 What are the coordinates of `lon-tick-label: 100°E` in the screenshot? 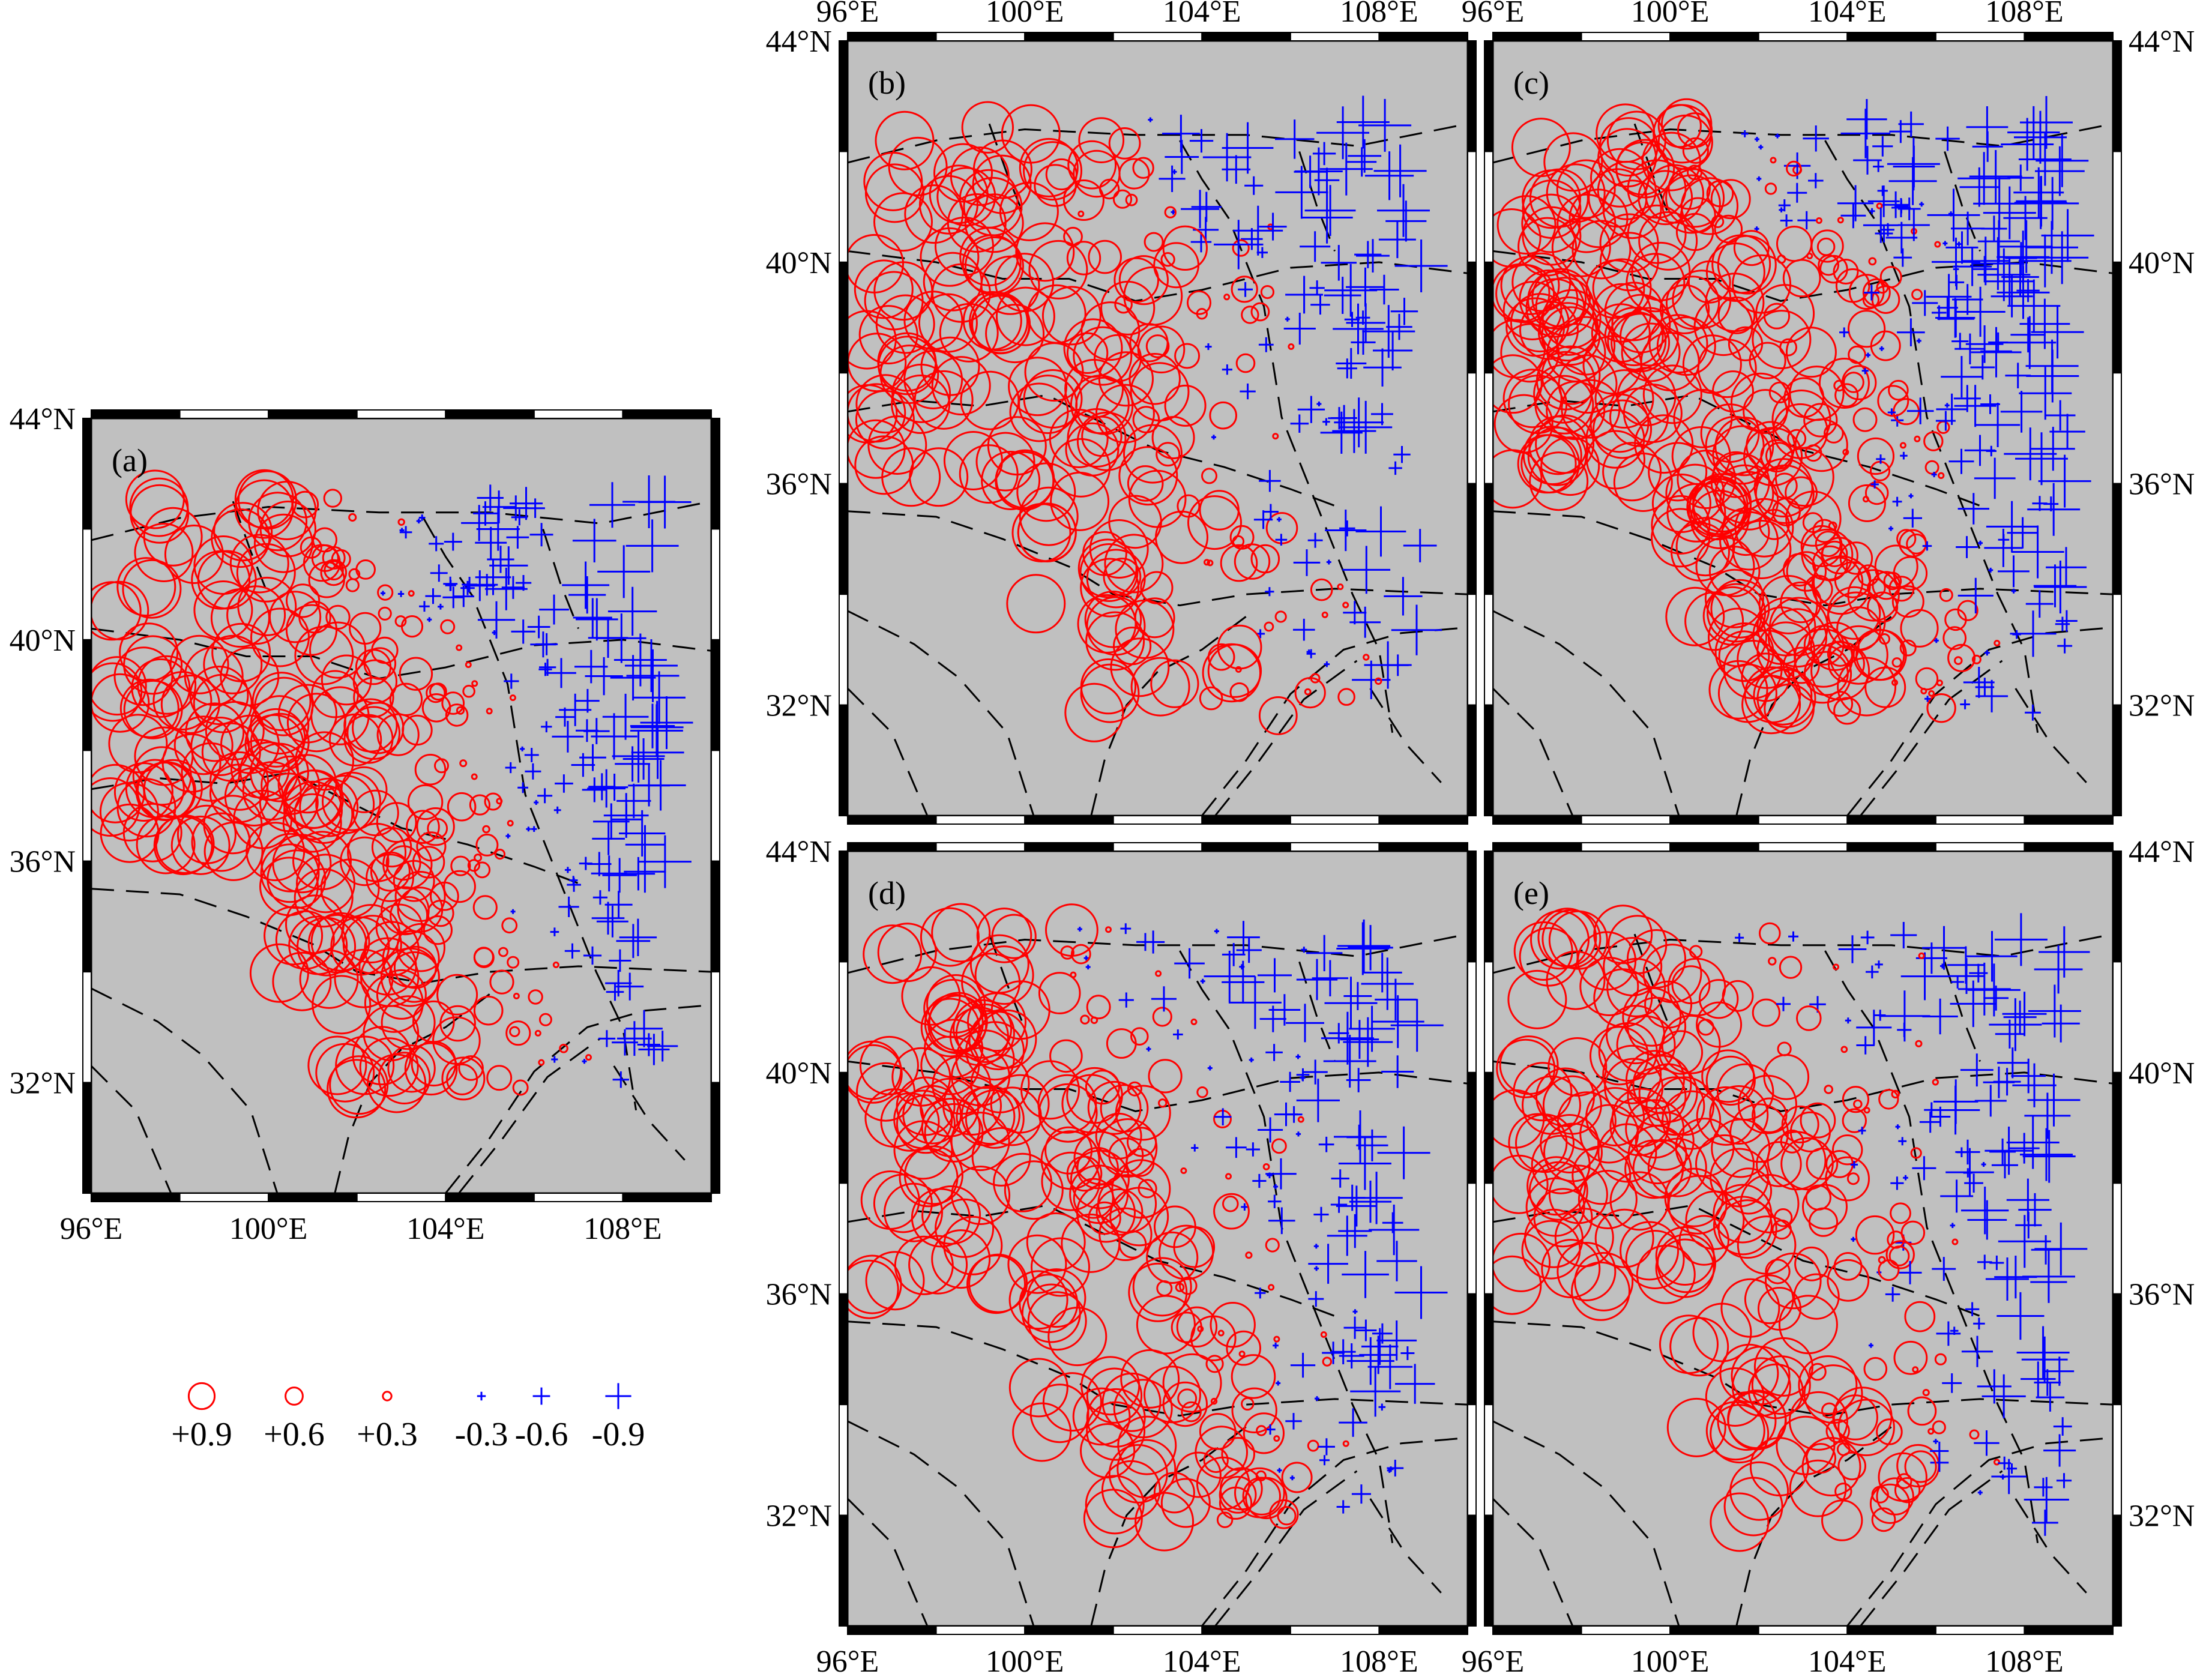 It's located at (1670, 1662).